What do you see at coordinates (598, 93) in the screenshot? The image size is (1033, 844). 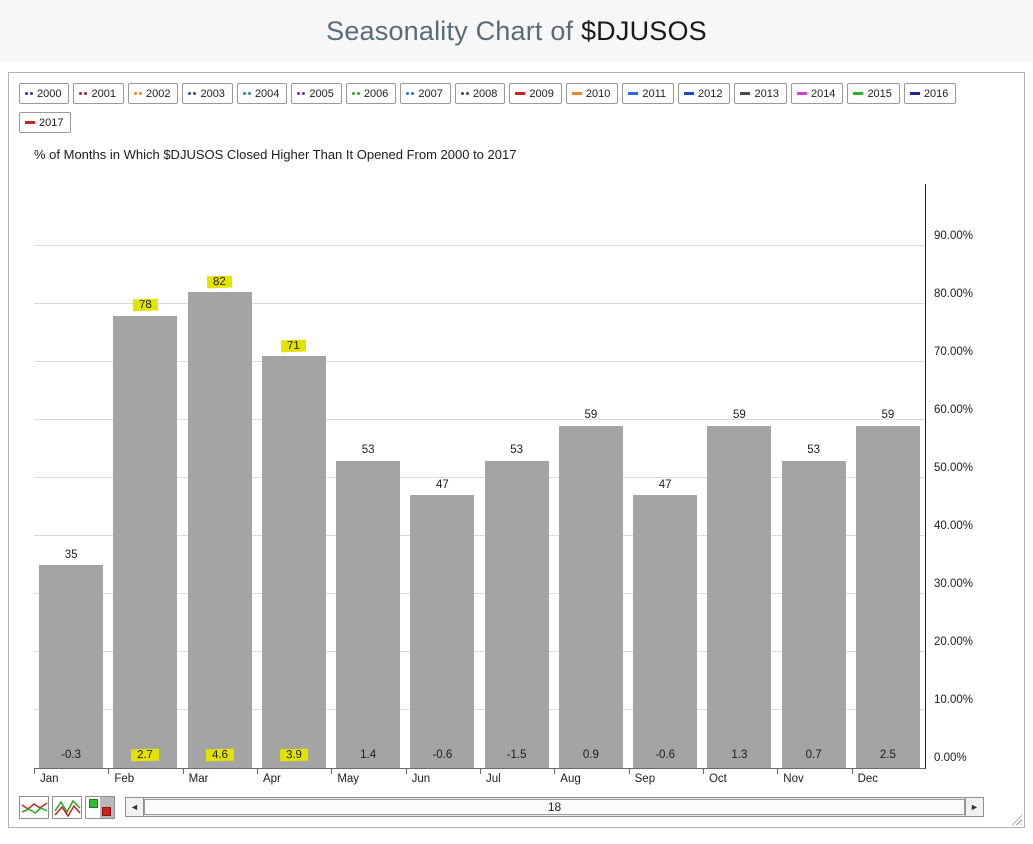 I see `legend-year-label: 2010` at bounding box center [598, 93].